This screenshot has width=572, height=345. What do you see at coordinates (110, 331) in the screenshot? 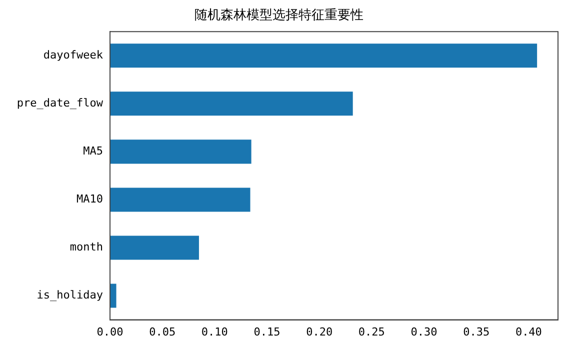
I see `x-tick-label: 0.00` at bounding box center [110, 331].